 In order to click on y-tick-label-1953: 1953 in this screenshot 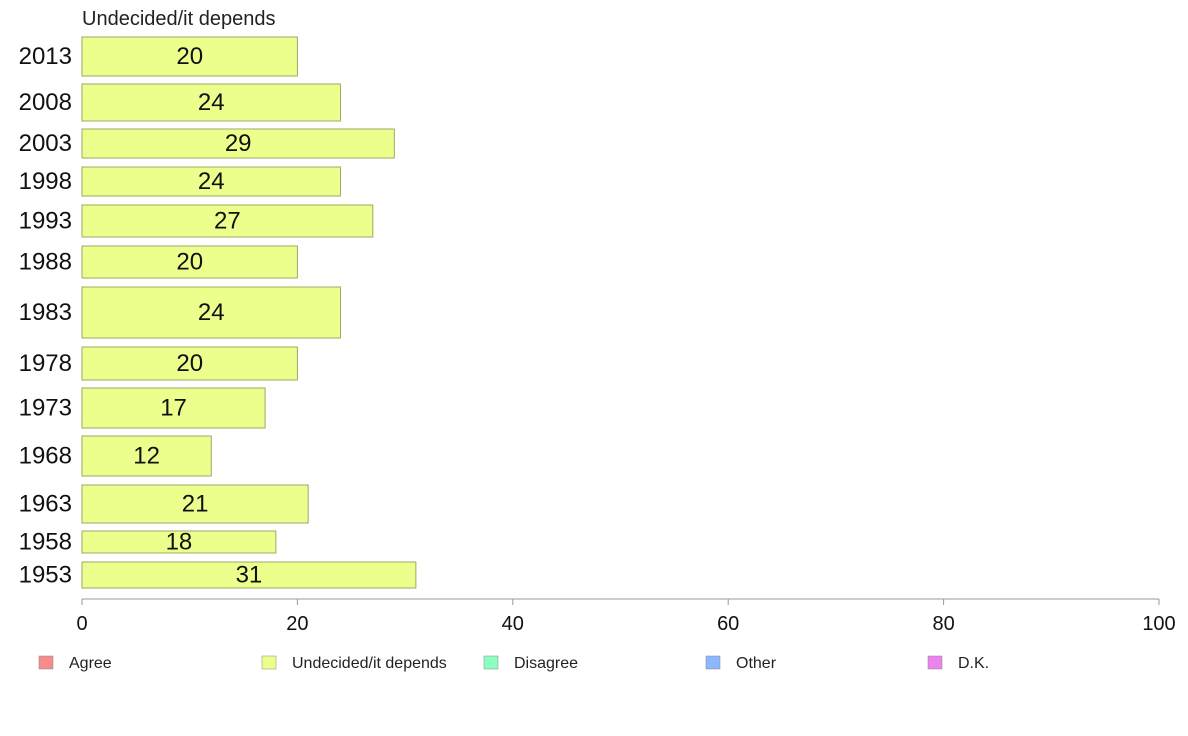, I will do `click(45, 575)`.